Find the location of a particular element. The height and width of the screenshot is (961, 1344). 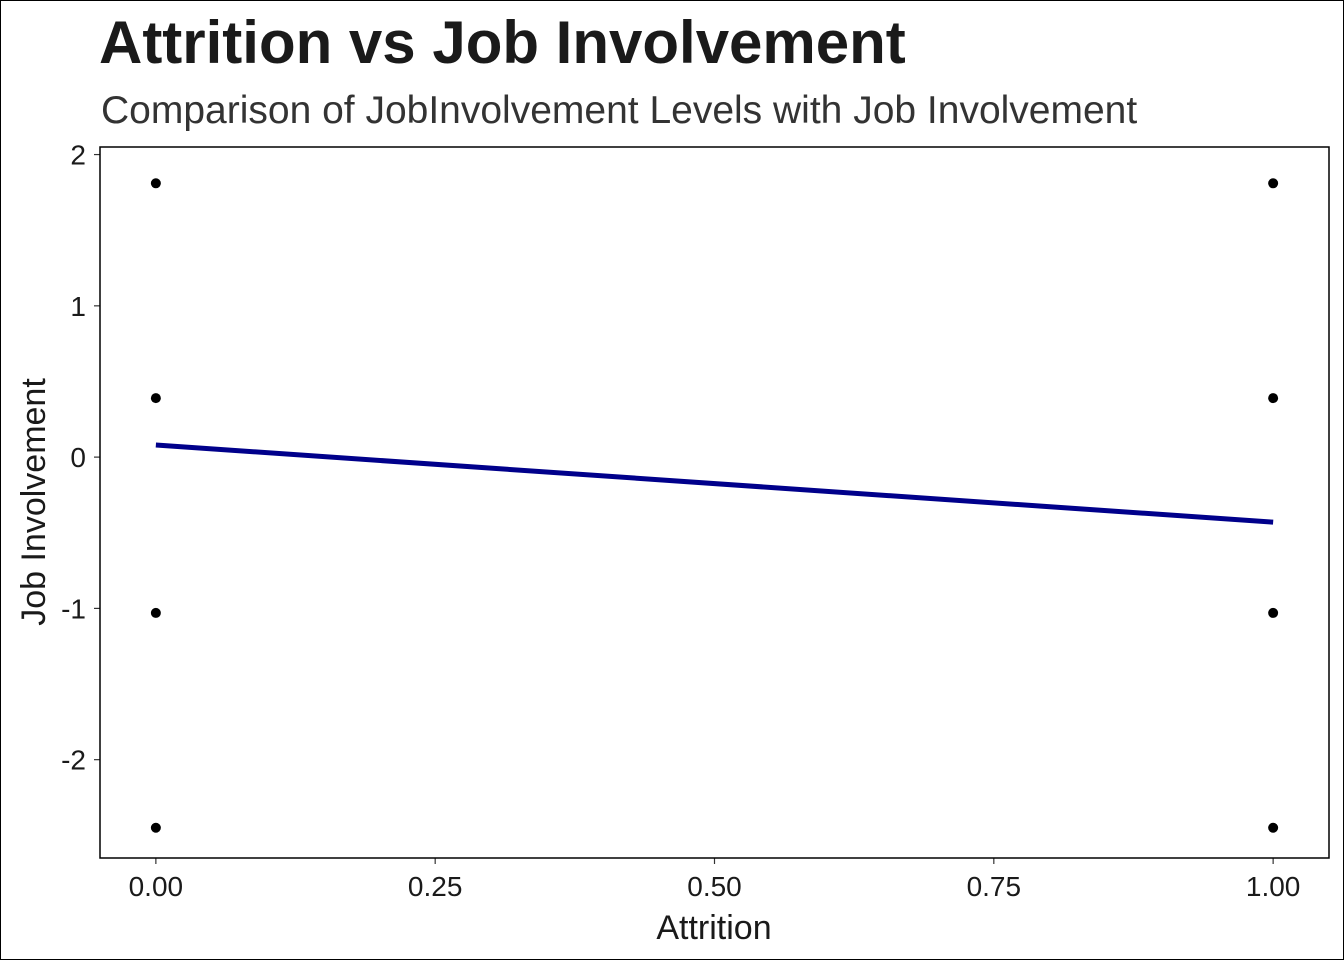

y-tick-label: 0 is located at coordinates (78, 457).